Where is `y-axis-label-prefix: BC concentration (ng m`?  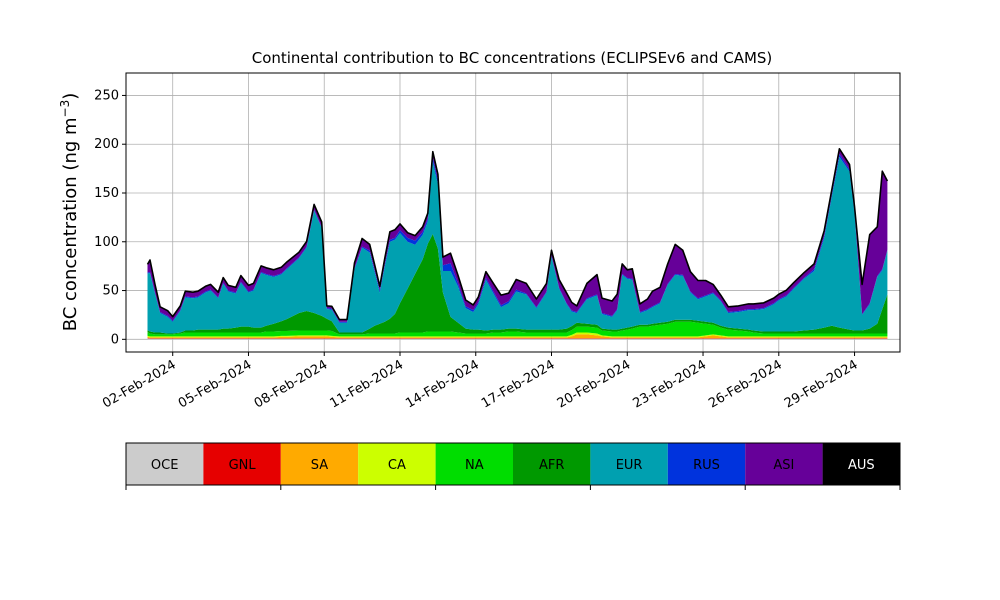
y-axis-label-prefix: BC concentration (ng m is located at coordinates (70, 224).